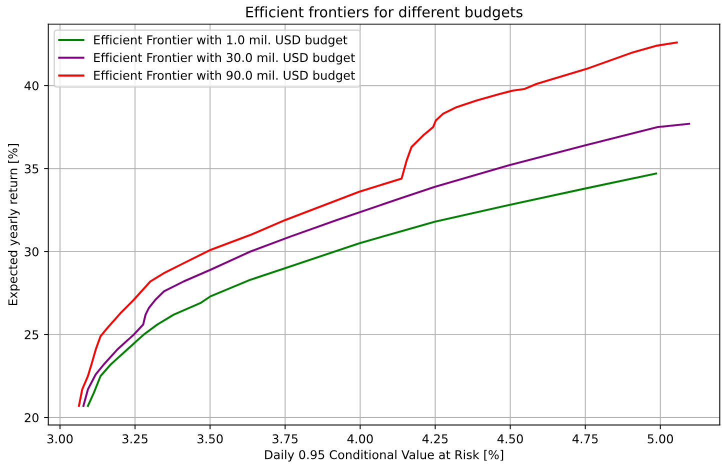  I want to click on x-tick-label: 3.50, so click(210, 439).